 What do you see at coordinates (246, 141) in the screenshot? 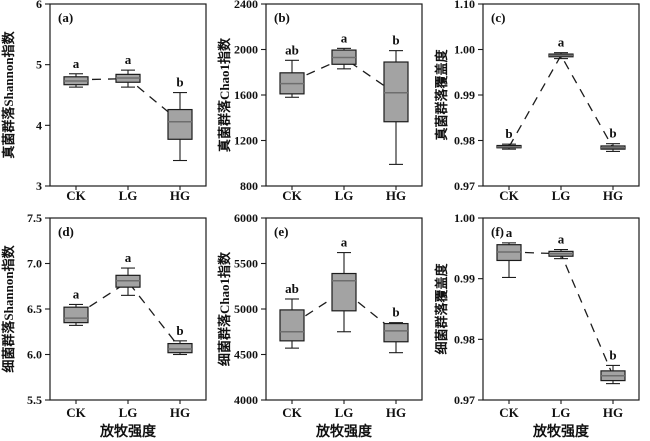
I see `svg-text: 1200` at bounding box center [246, 141].